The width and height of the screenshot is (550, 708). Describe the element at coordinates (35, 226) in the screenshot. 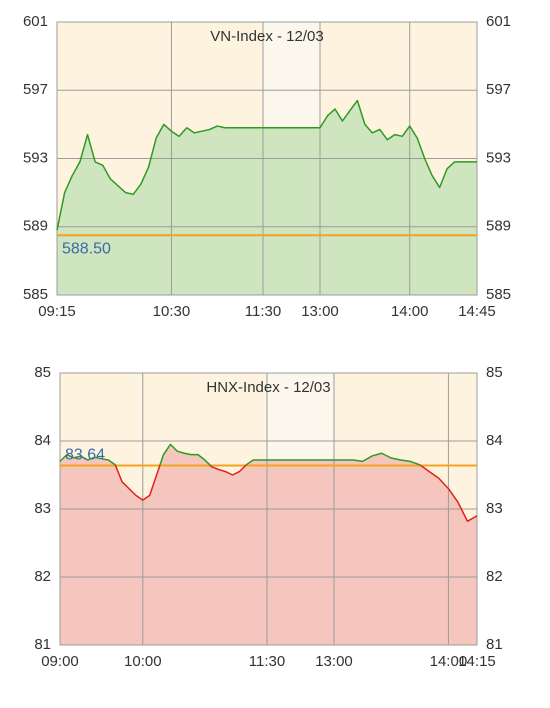

I see `y-tick-label: 589` at that location.